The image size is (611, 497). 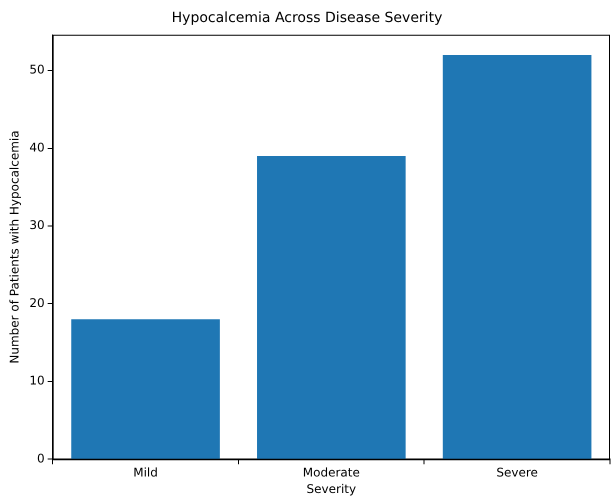 I want to click on chart-title: Hypocalcemia Across Disease Severity, so click(x=307, y=18).